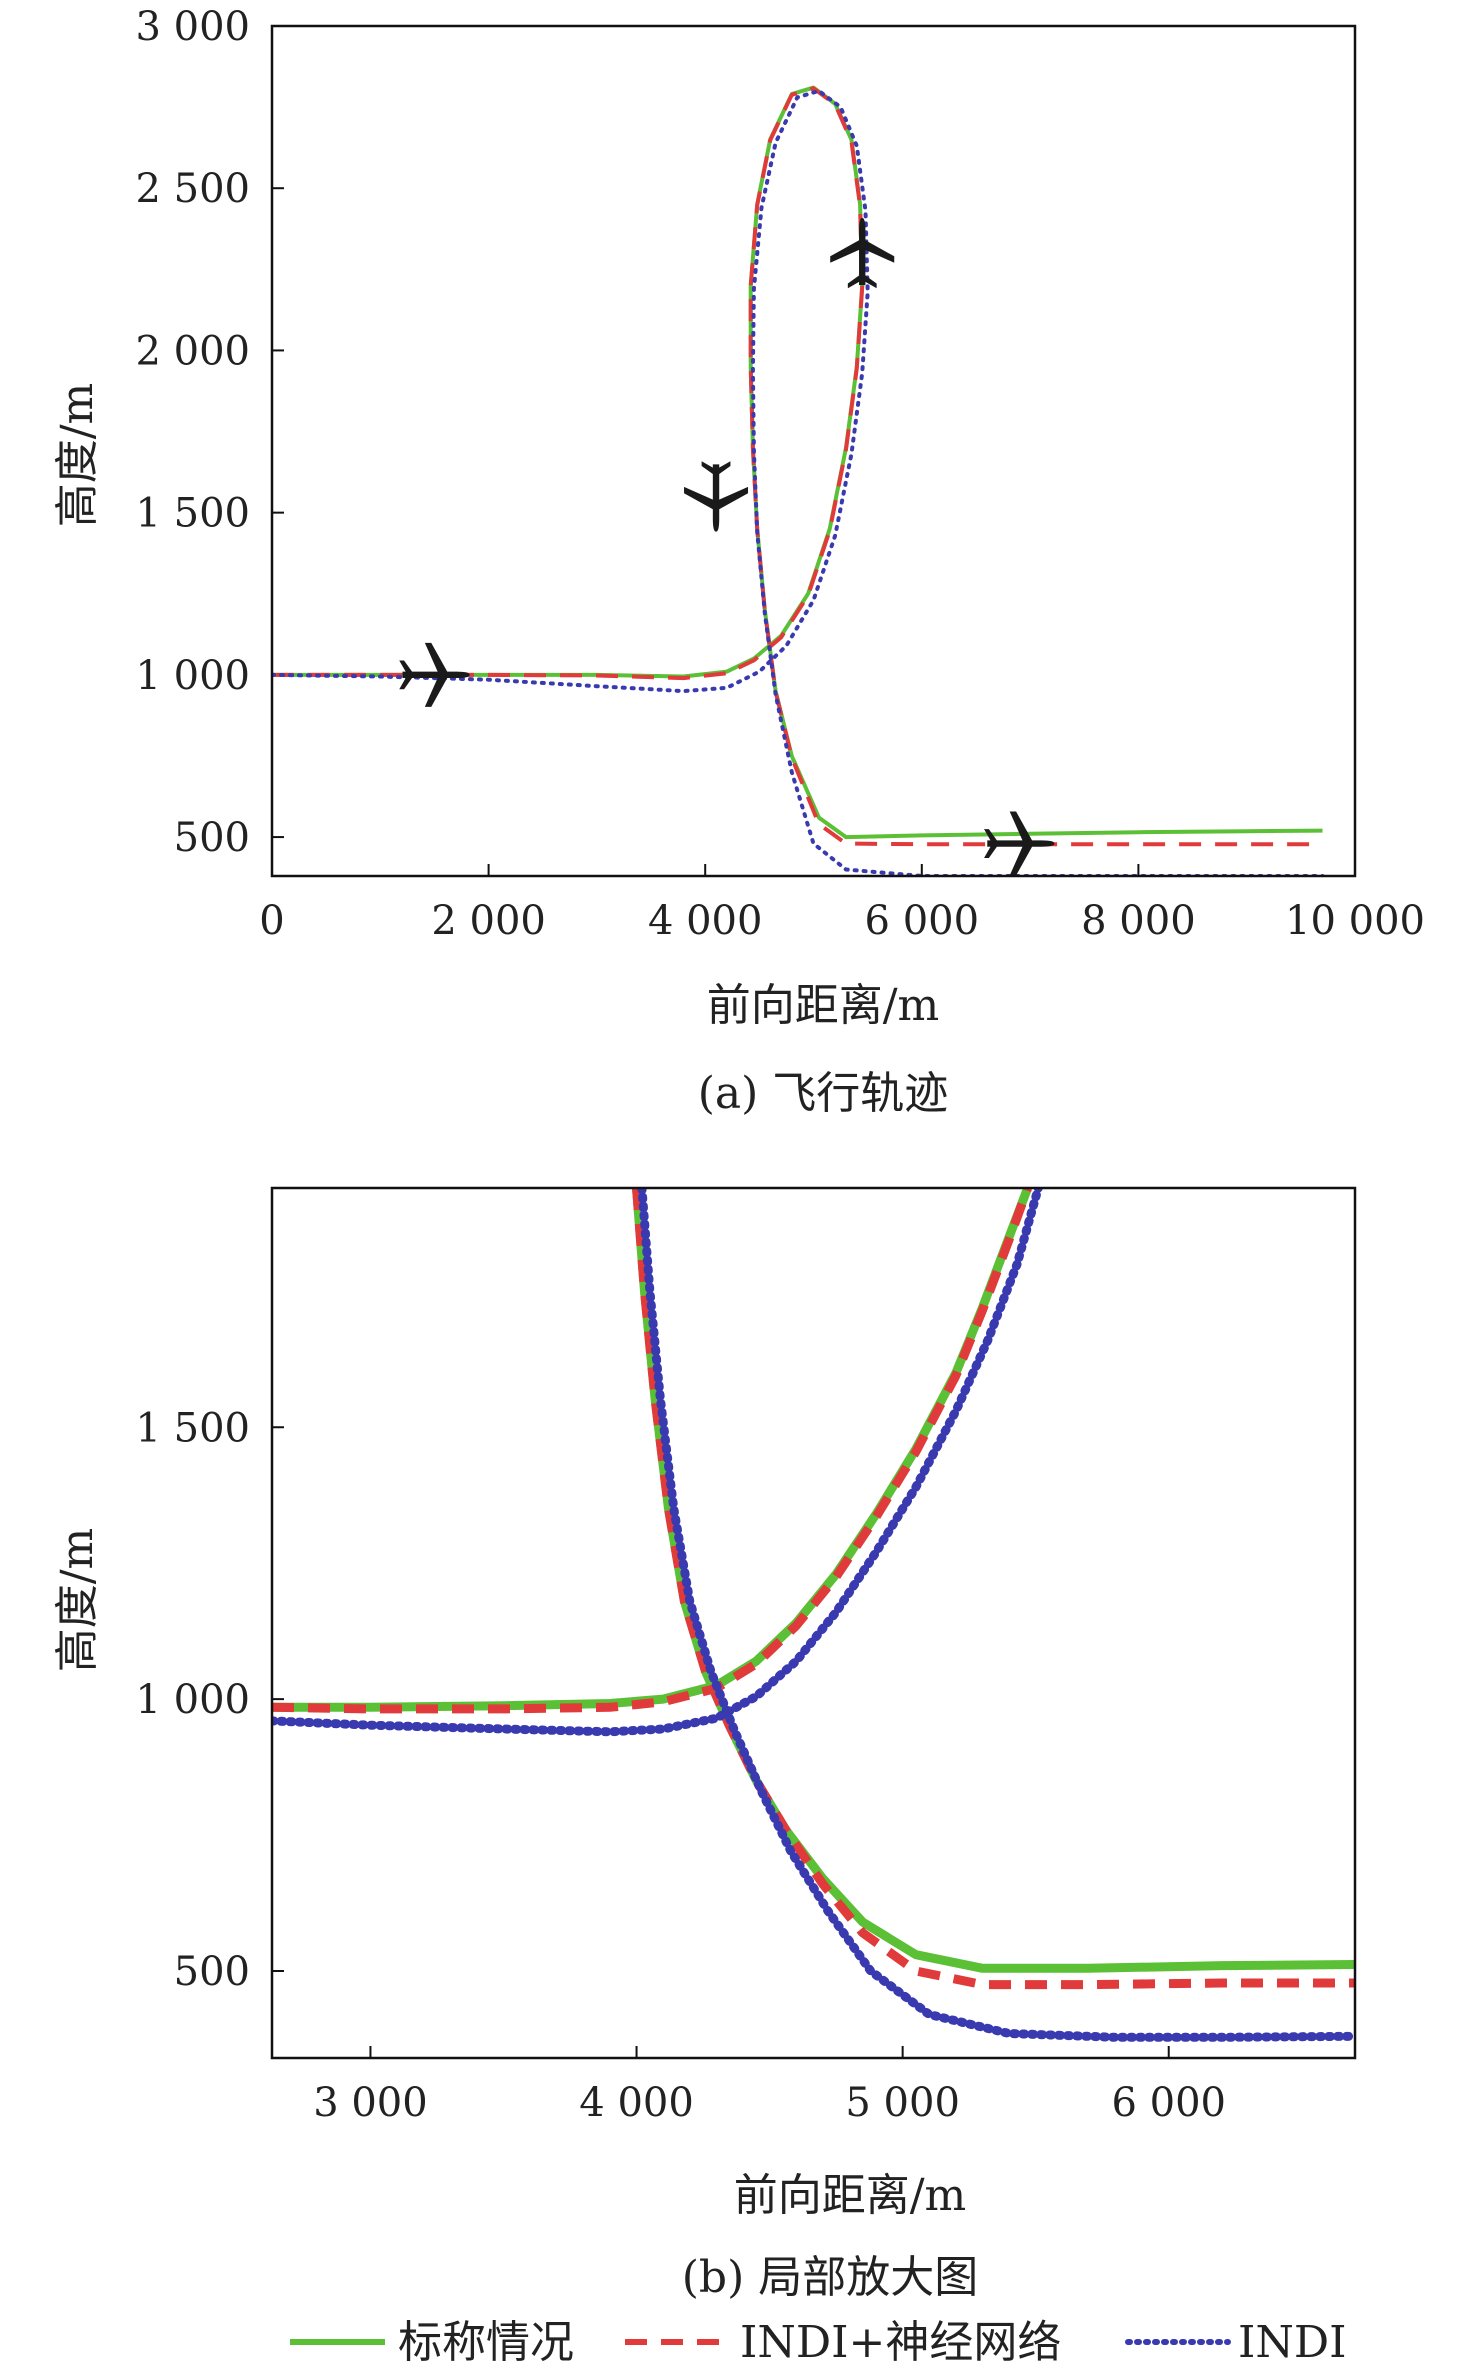 The width and height of the screenshot is (1476, 2374). What do you see at coordinates (1292, 2342) in the screenshot?
I see `legend-label-indi: INDI` at bounding box center [1292, 2342].